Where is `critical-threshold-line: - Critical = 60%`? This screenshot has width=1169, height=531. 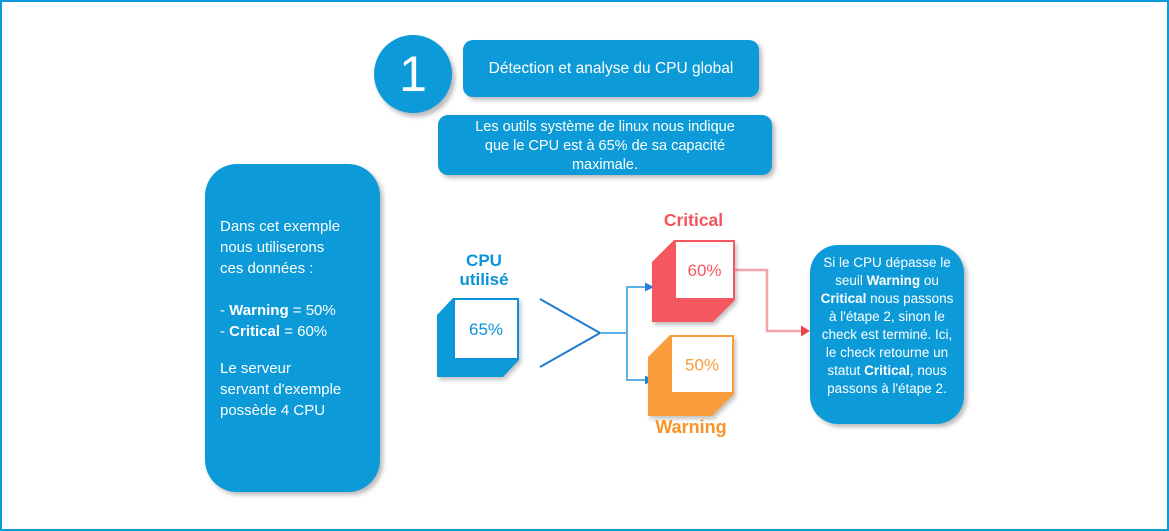 critical-threshold-line: - Critical = 60% is located at coordinates (295, 331).